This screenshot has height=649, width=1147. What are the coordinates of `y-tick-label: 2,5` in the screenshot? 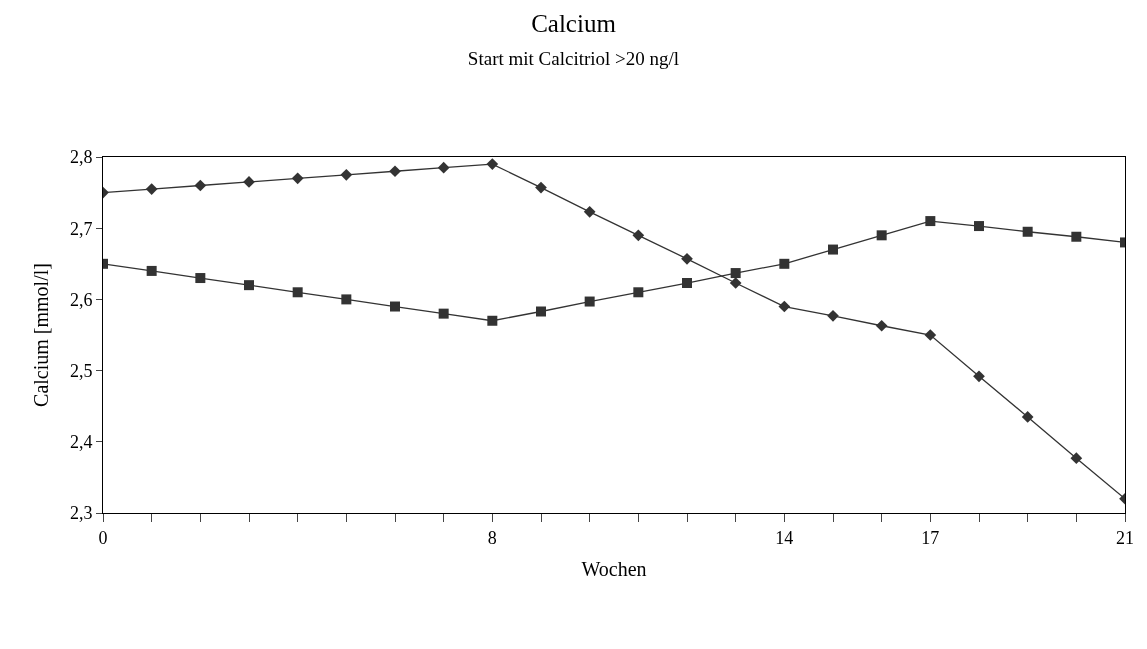 It's located at (81, 370).